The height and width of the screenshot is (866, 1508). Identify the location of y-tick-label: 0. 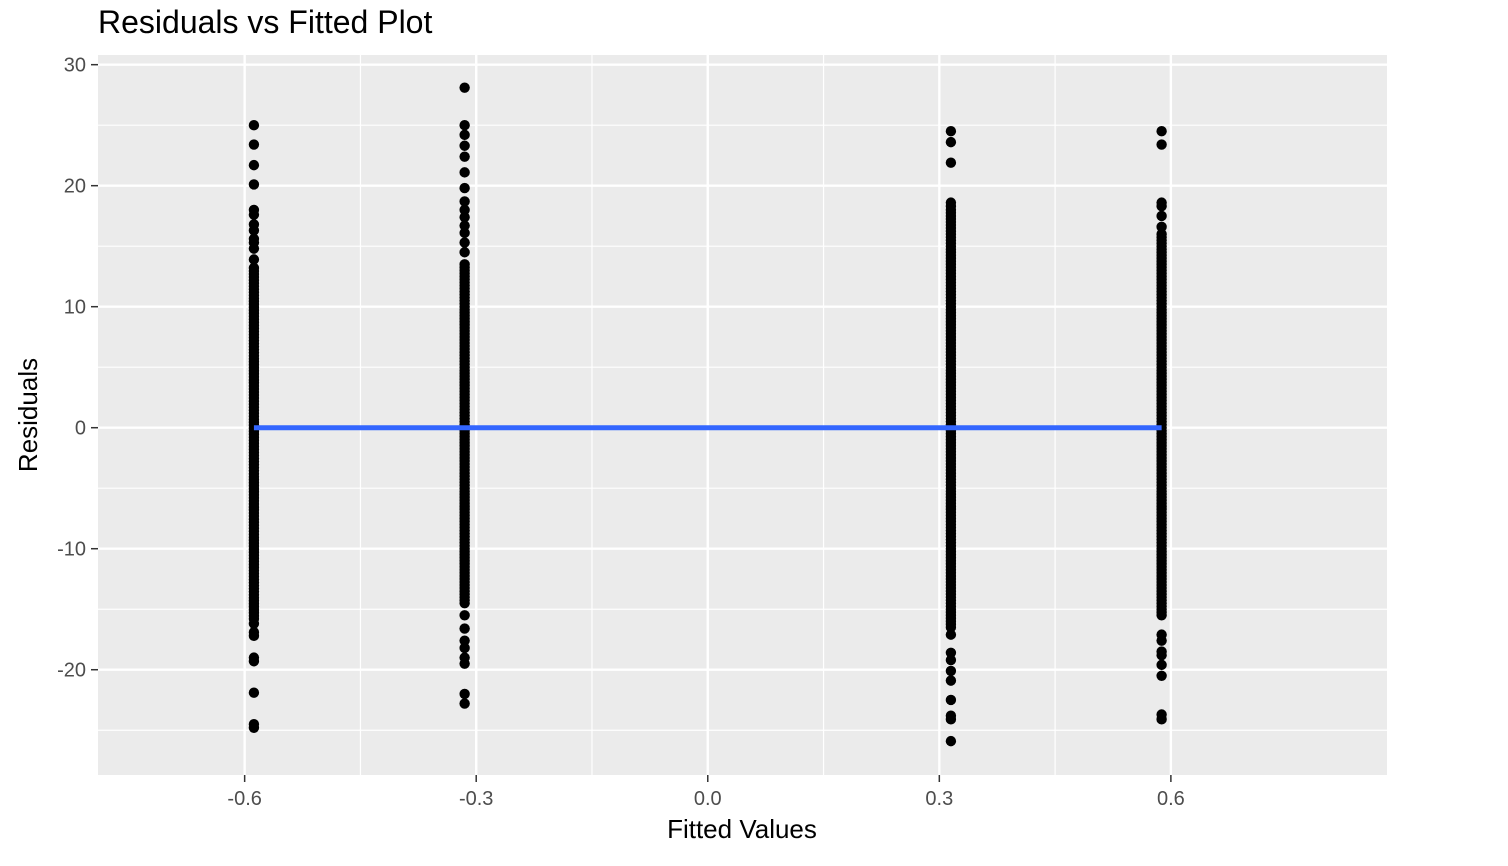
(80, 429).